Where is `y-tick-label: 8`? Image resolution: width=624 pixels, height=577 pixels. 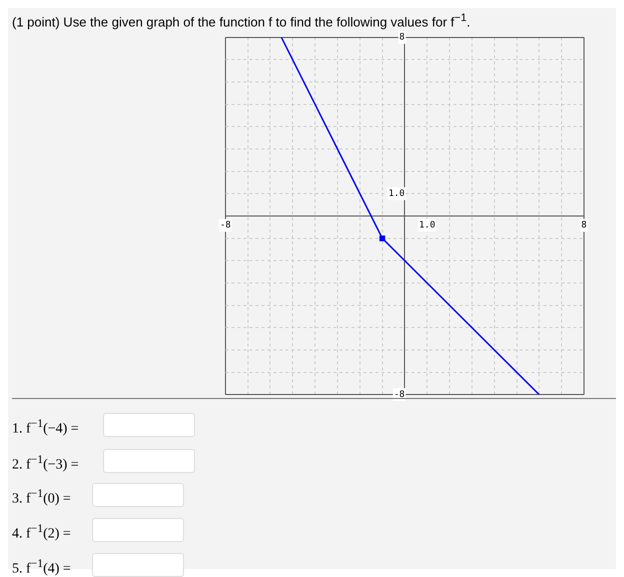
y-tick-label: 8 is located at coordinates (402, 37).